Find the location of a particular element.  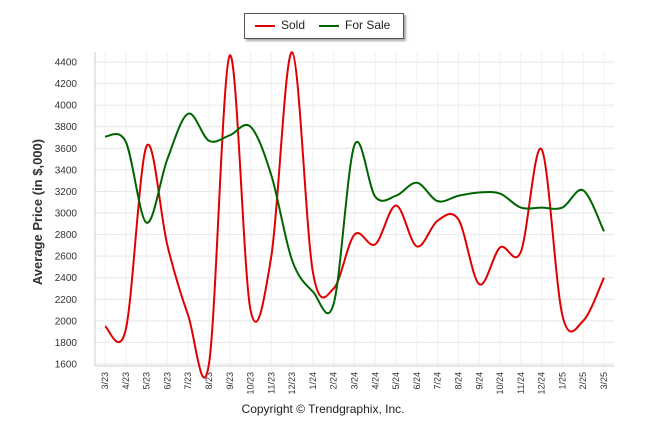

legend-label-for-sale: For Sale is located at coordinates (368, 25).